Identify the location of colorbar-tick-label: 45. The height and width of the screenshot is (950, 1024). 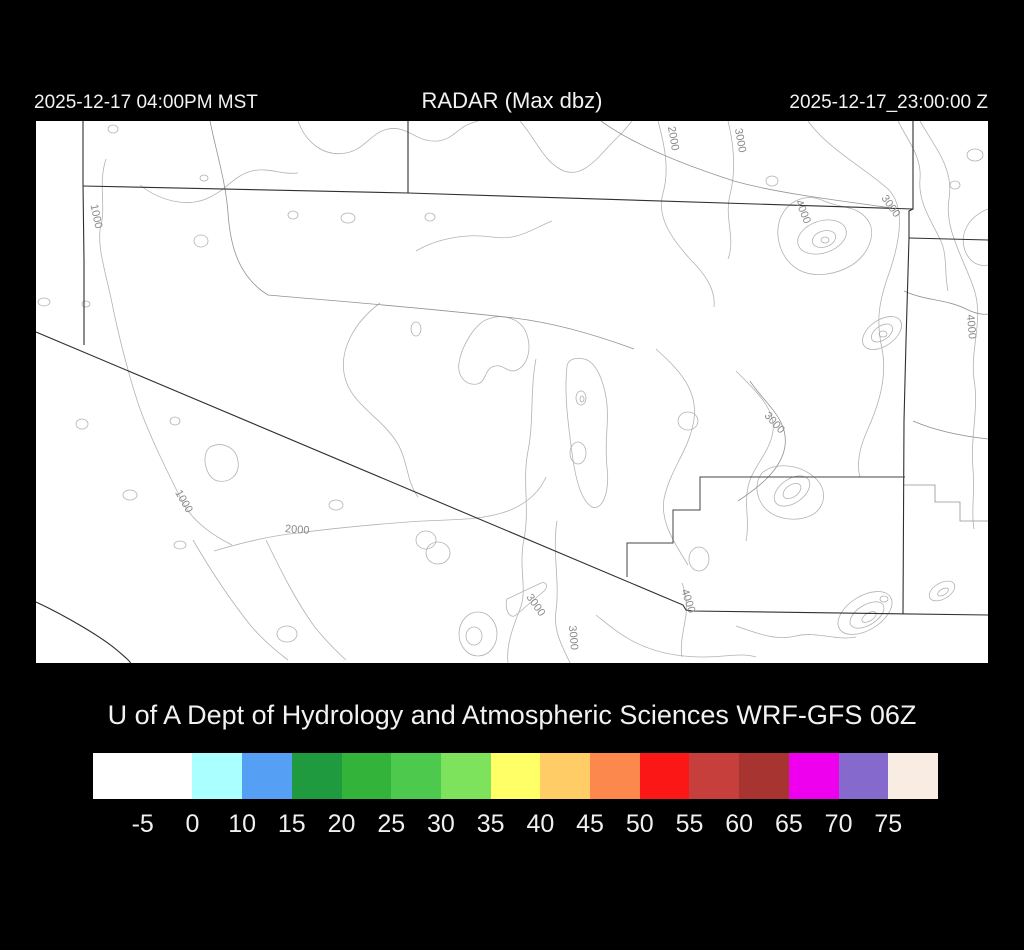
(590, 824).